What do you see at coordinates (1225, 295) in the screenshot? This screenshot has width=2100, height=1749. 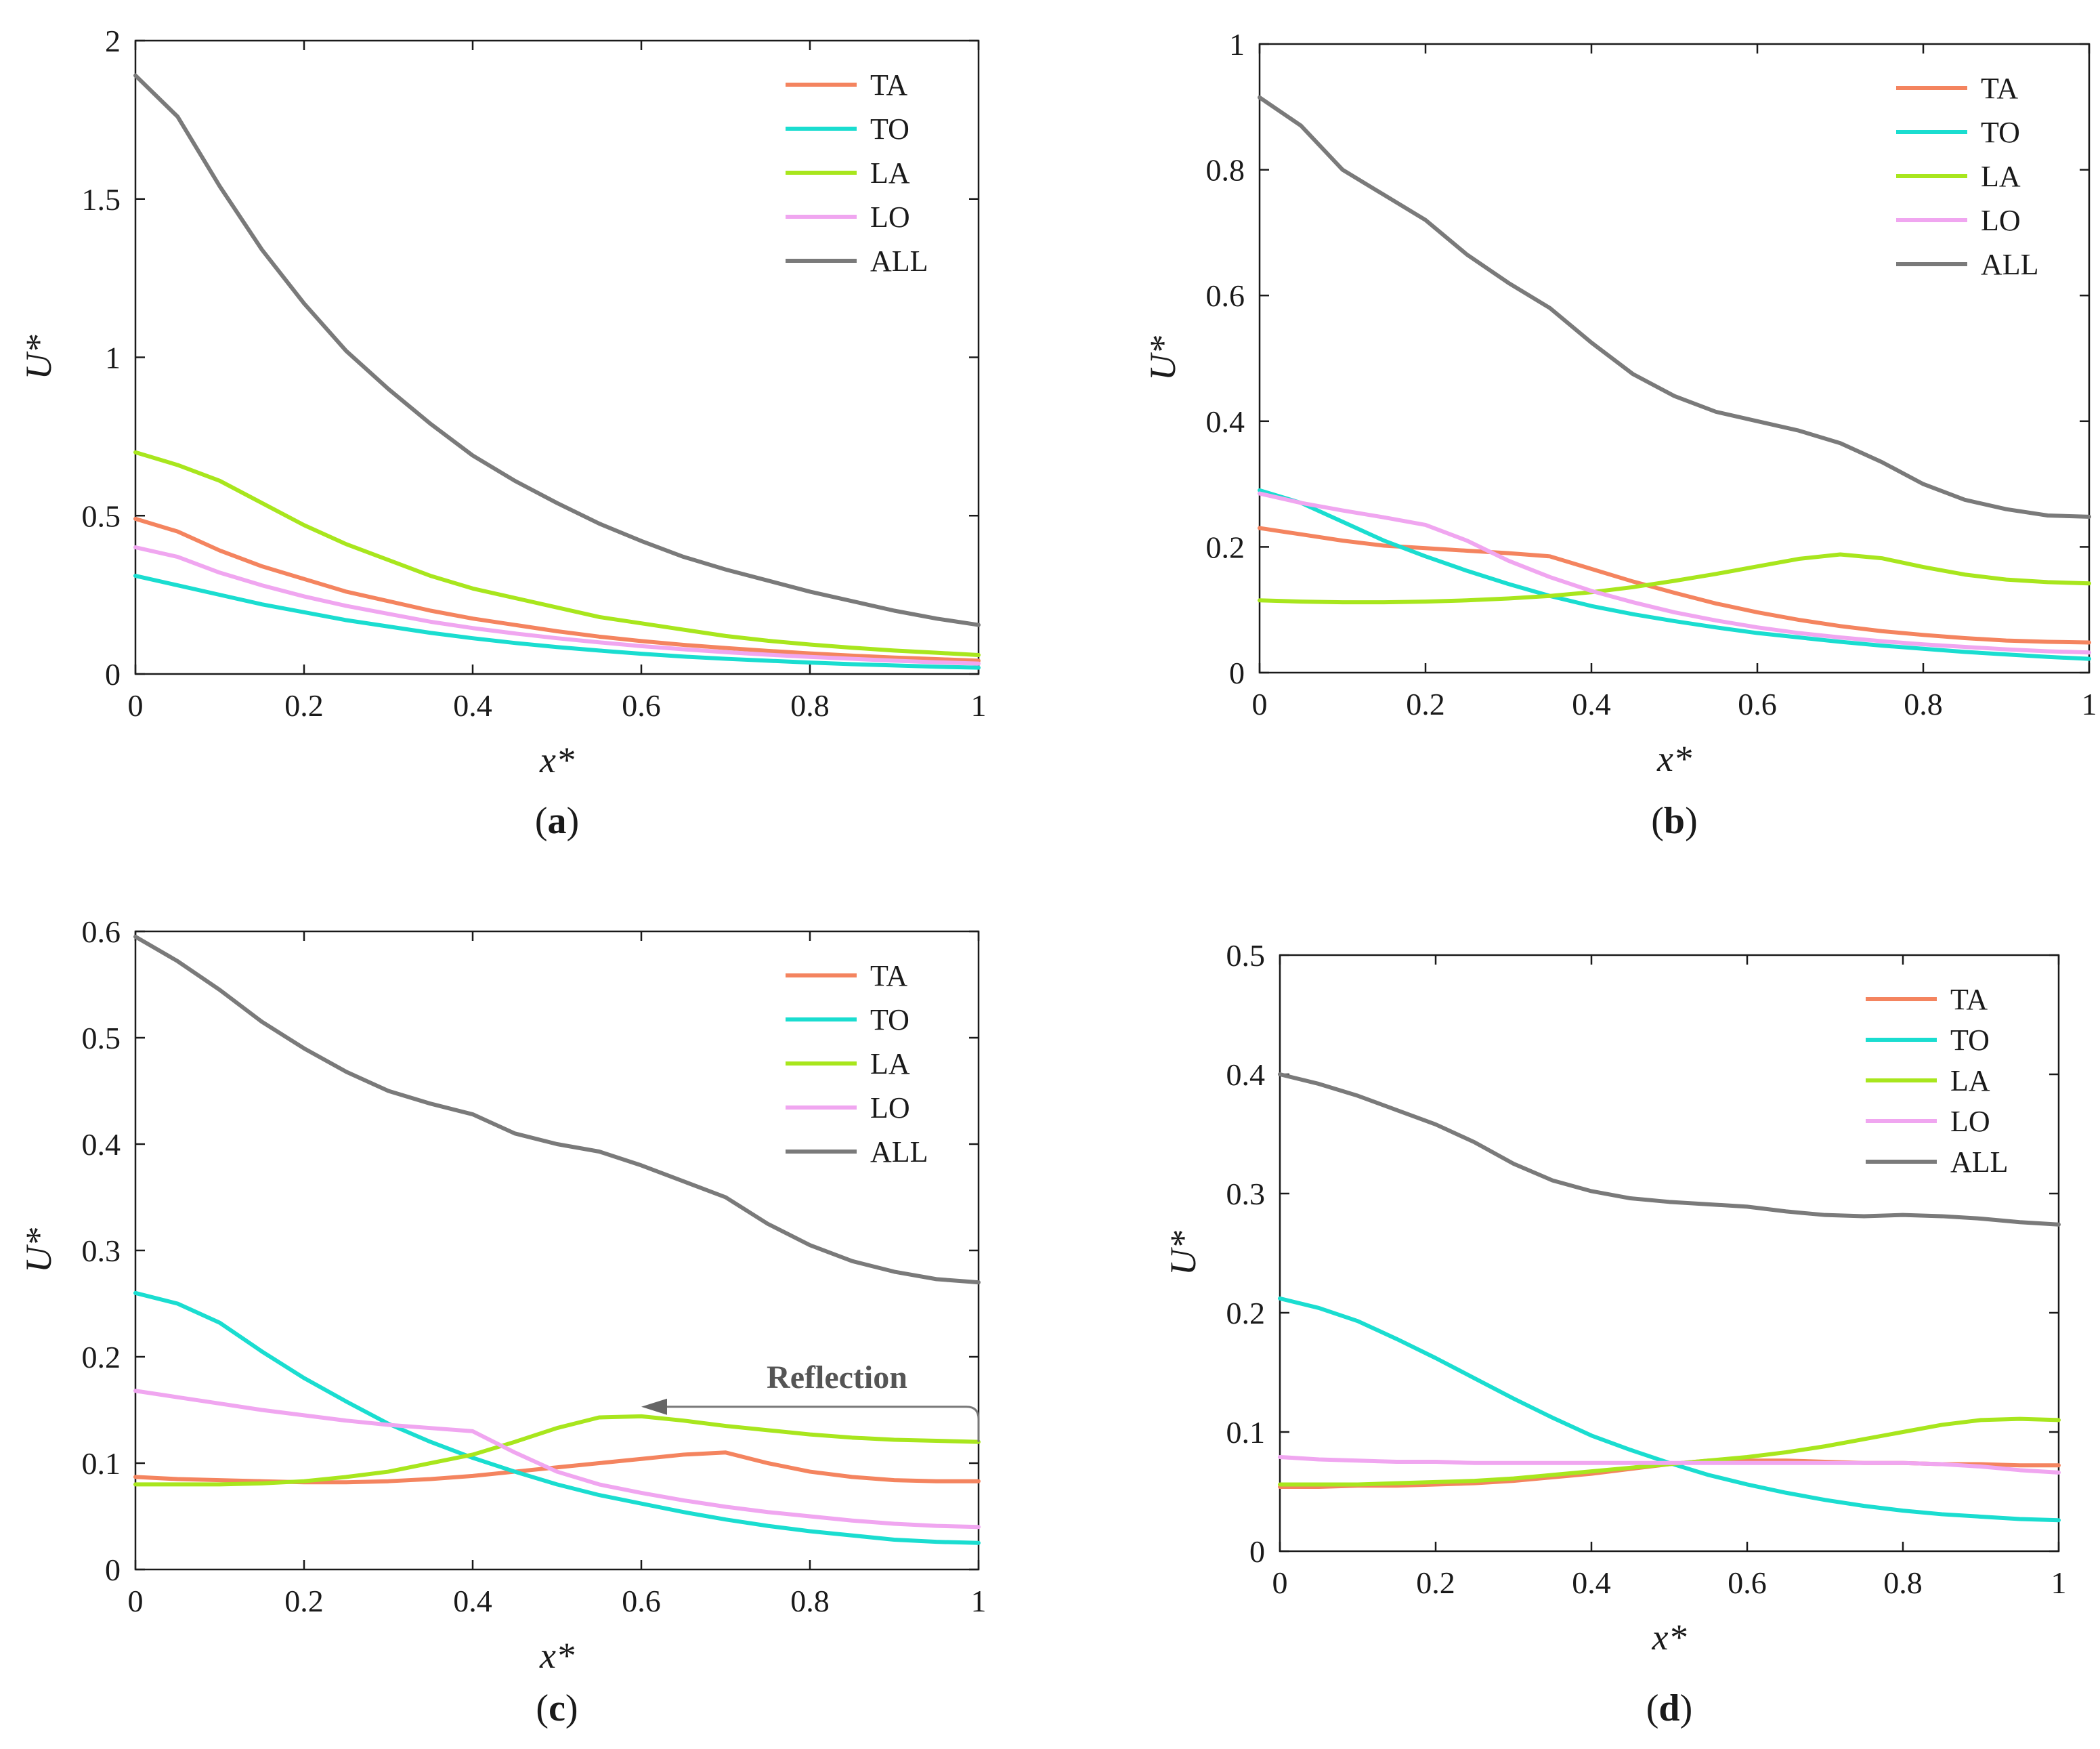 I see `y-tick-label: 0.6` at bounding box center [1225, 295].